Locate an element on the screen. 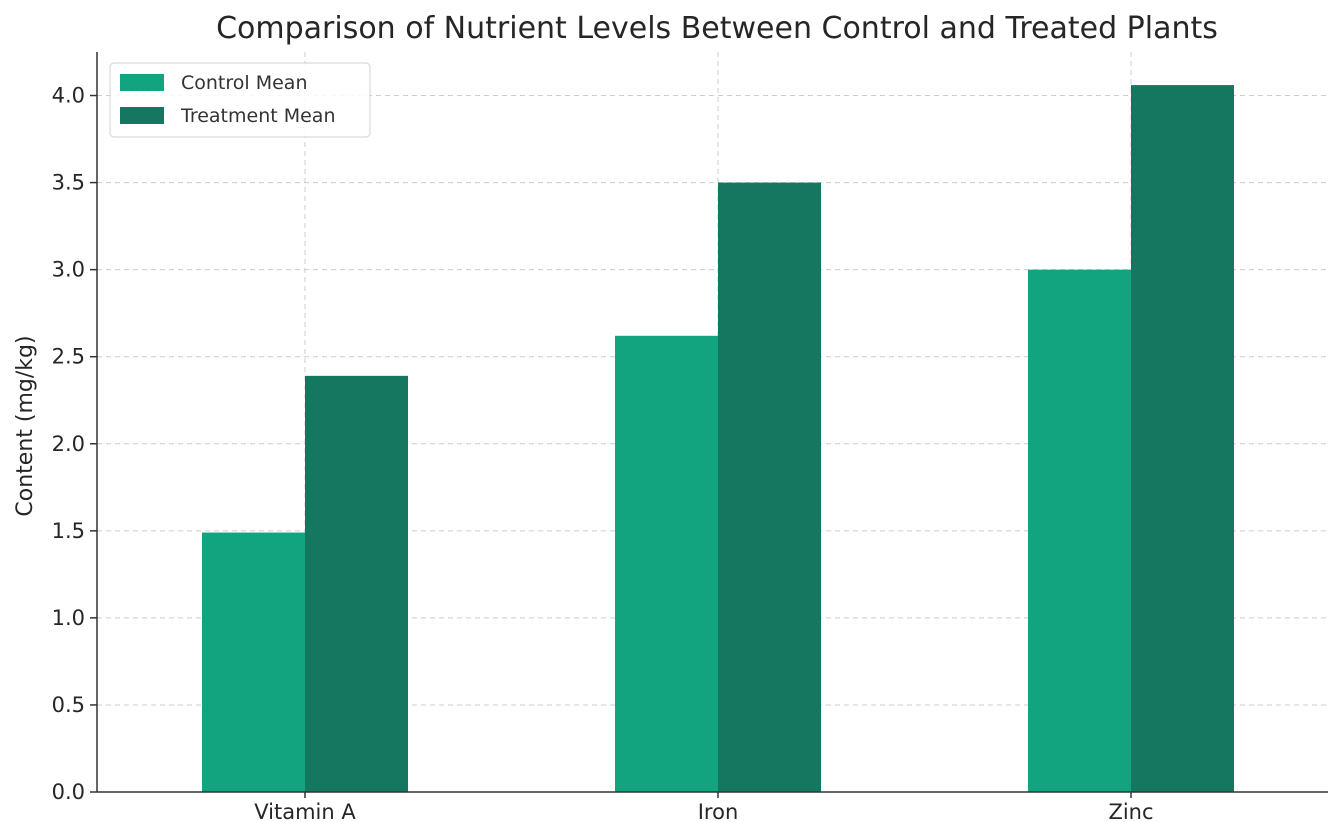  y-tick-label: 1.0 is located at coordinates (68, 618).